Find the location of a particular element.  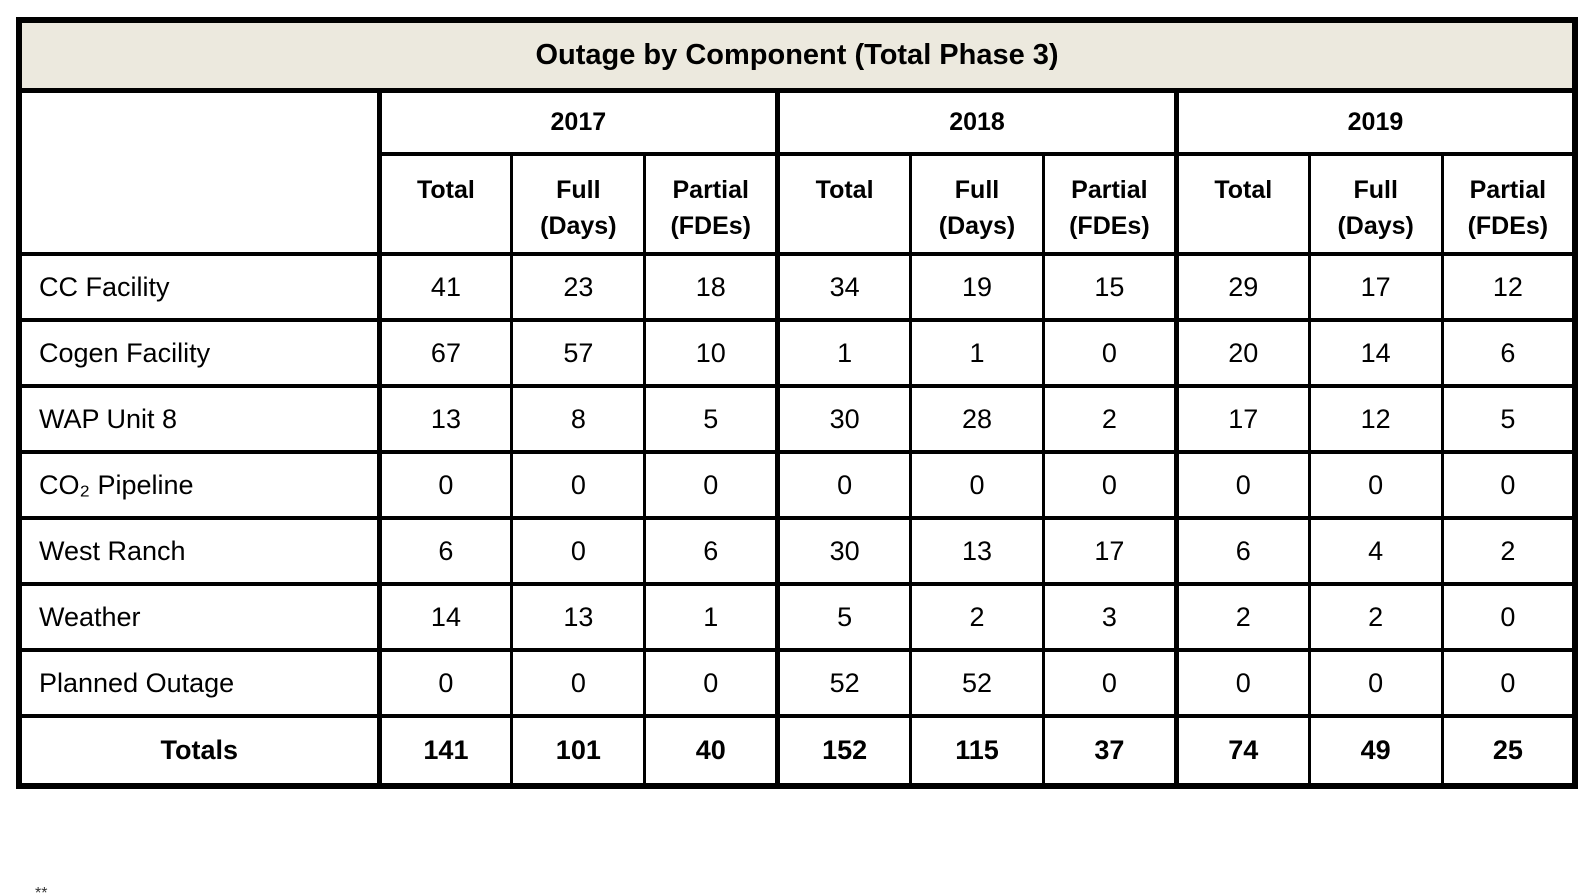

table-row-planned-outage: Planned Outage 0 0 0 52 52 0 0 0 0 is located at coordinates (797, 683).